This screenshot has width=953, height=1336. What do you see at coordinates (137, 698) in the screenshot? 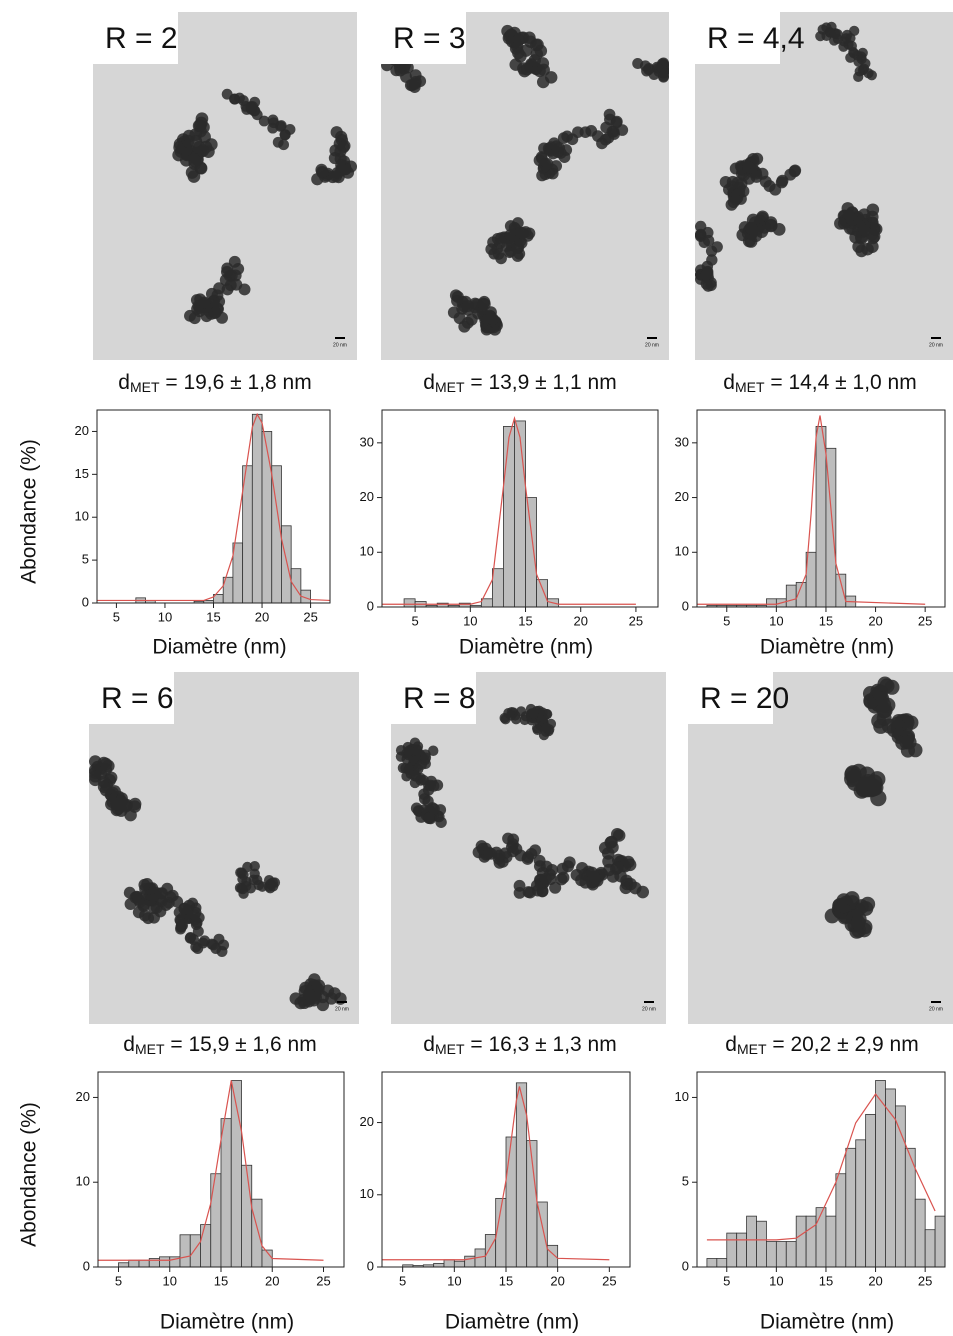
I see `panel-label: R = 6` at bounding box center [137, 698].